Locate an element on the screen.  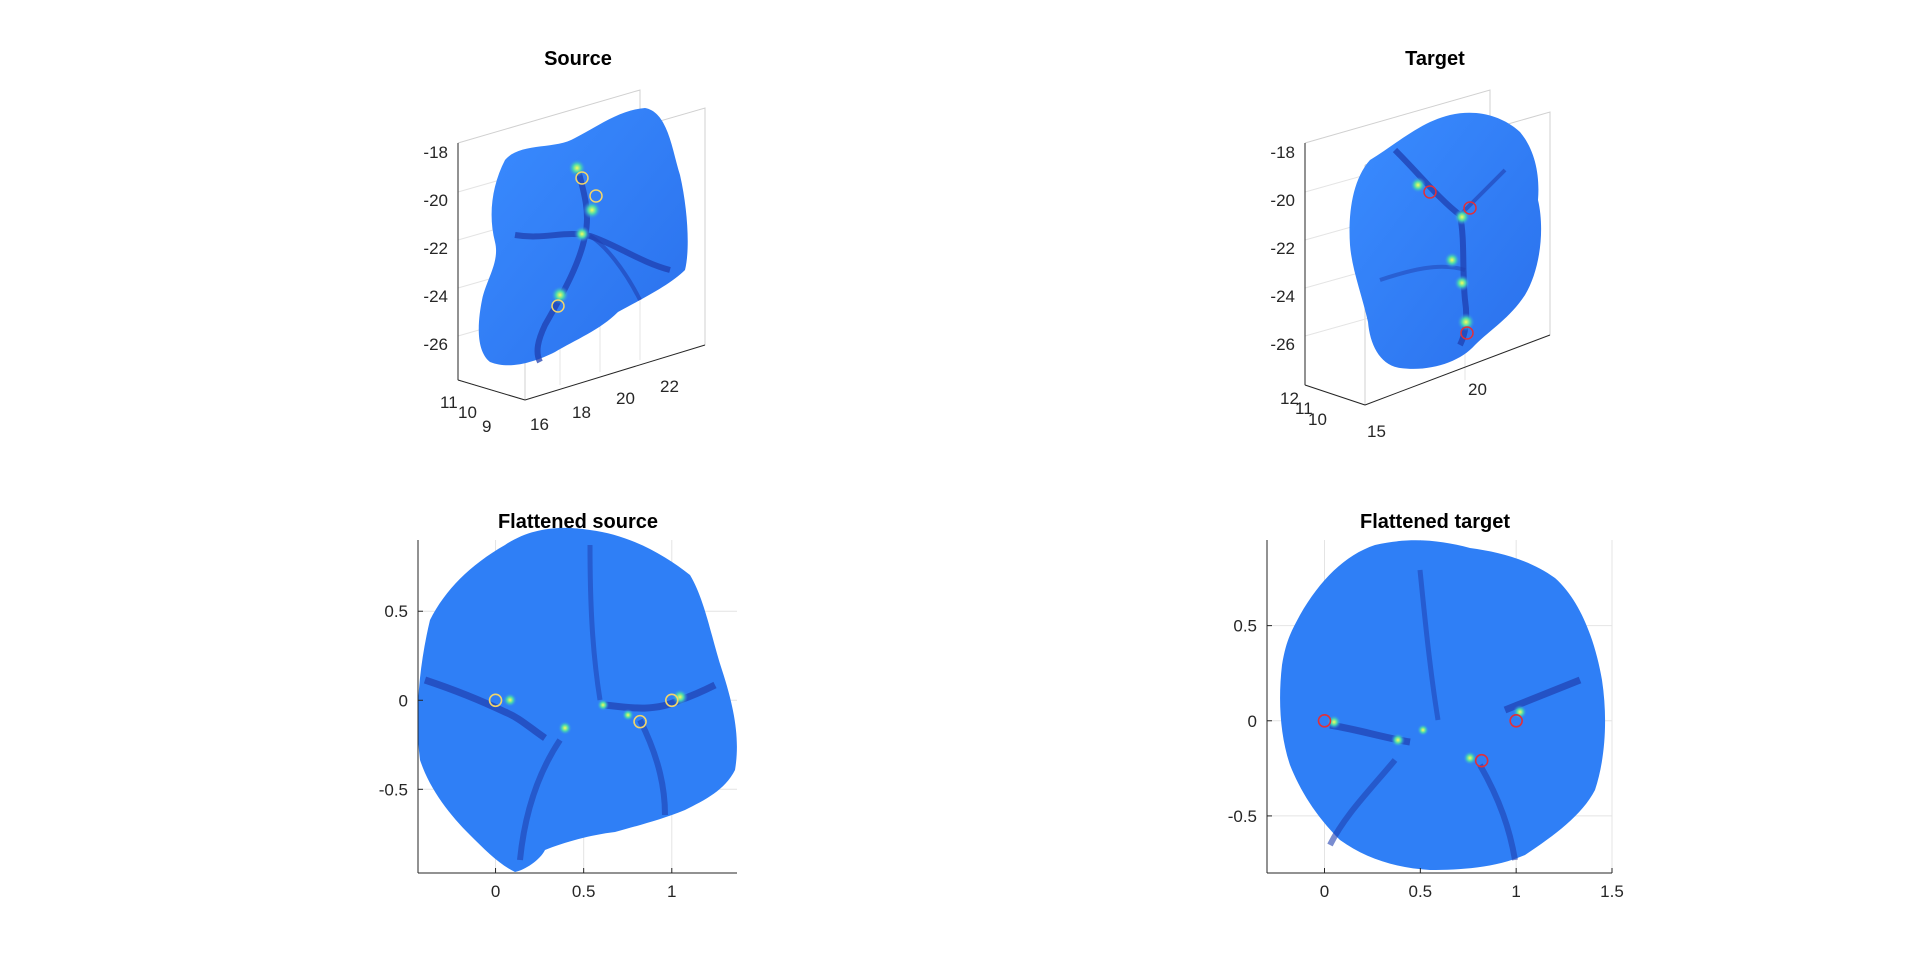
target-z-tick: -22 is located at coordinates (1282, 248).